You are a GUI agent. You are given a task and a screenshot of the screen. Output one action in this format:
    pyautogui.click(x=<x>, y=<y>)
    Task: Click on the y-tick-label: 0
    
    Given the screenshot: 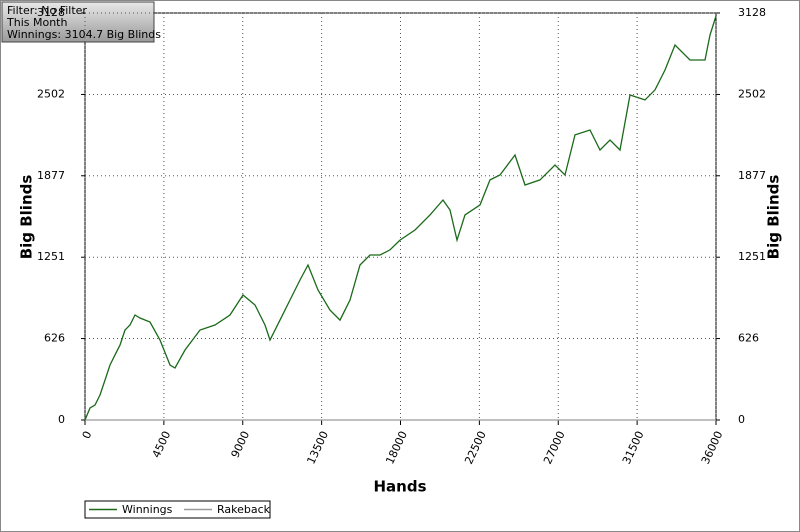 What is the action you would take?
    pyautogui.click(x=61, y=419)
    